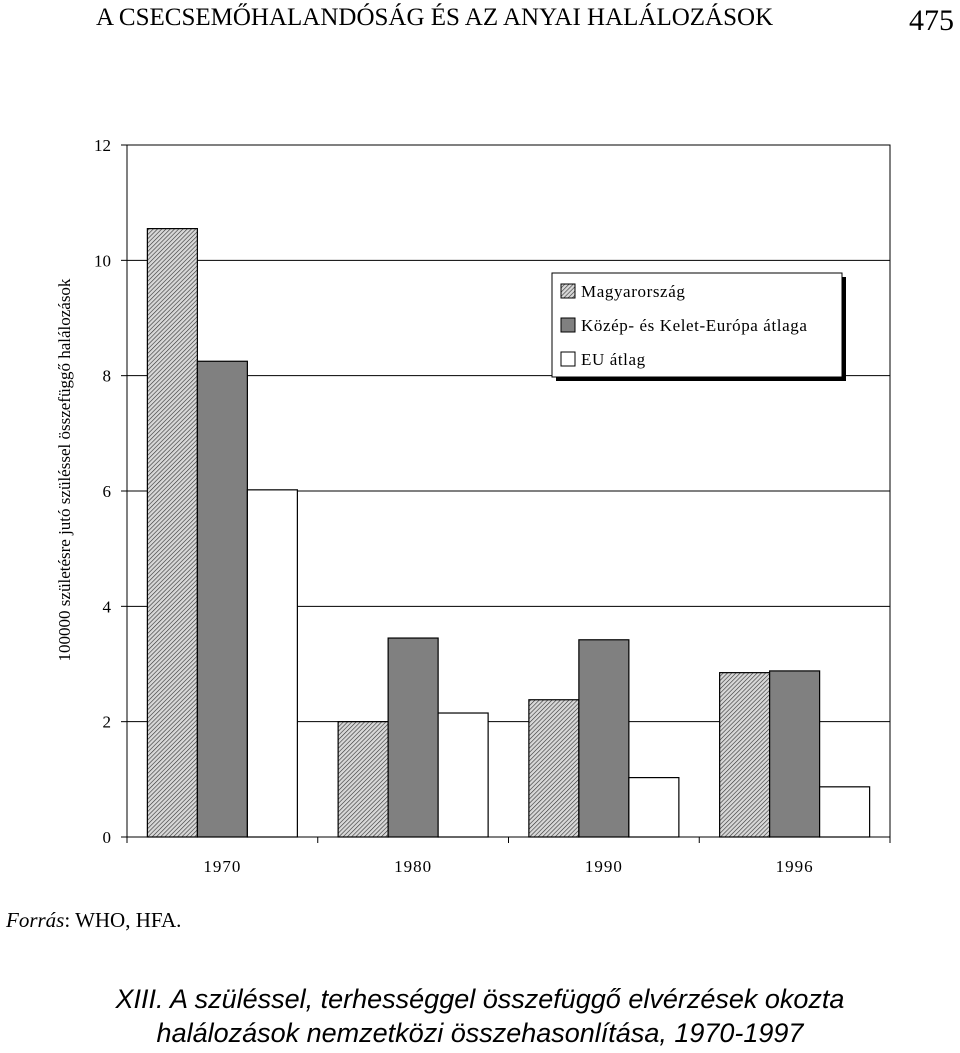 This screenshot has width=960, height=1053. I want to click on x-tick-label: 1990, so click(604, 866).